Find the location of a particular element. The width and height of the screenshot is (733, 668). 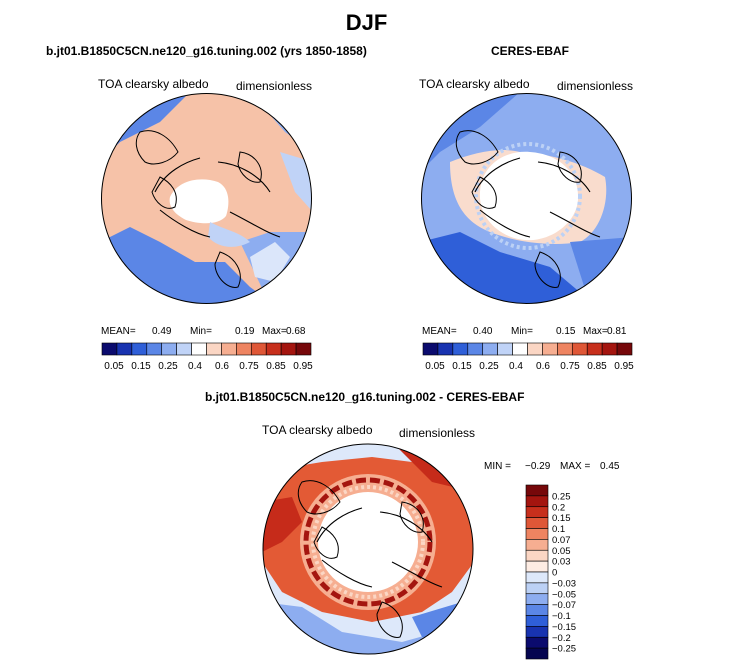

colorbar-diff-tick-label: −0.25 is located at coordinates (564, 649).